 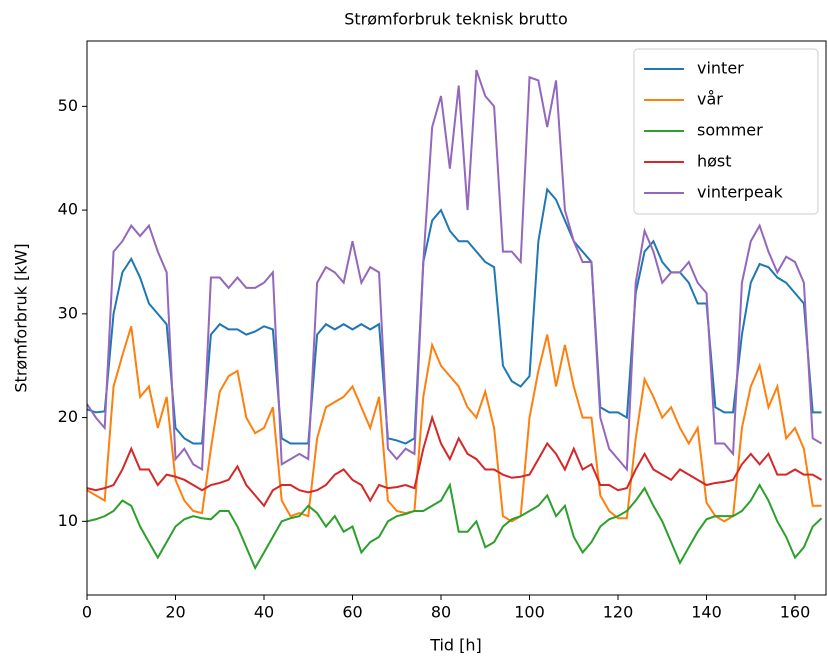 What do you see at coordinates (68, 105) in the screenshot?
I see `y-tick-label: 50` at bounding box center [68, 105].